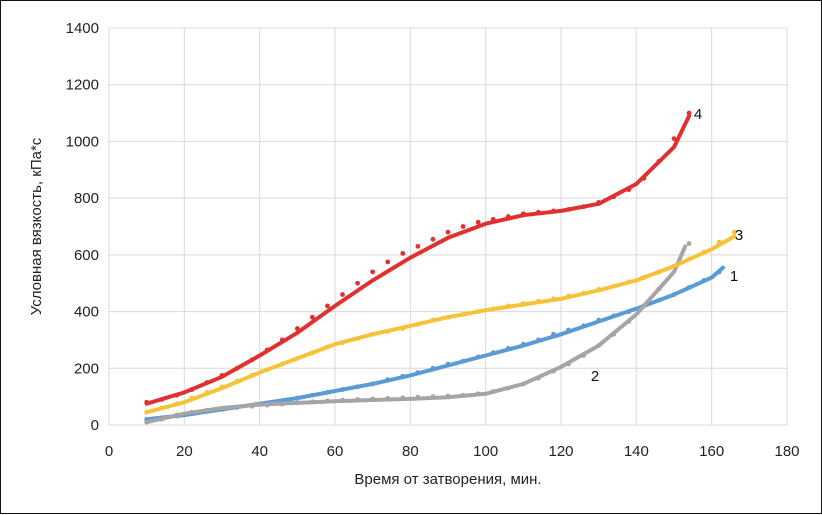 The image size is (822, 515). What do you see at coordinates (734, 276) in the screenshot?
I see `series-label-1: 1` at bounding box center [734, 276].